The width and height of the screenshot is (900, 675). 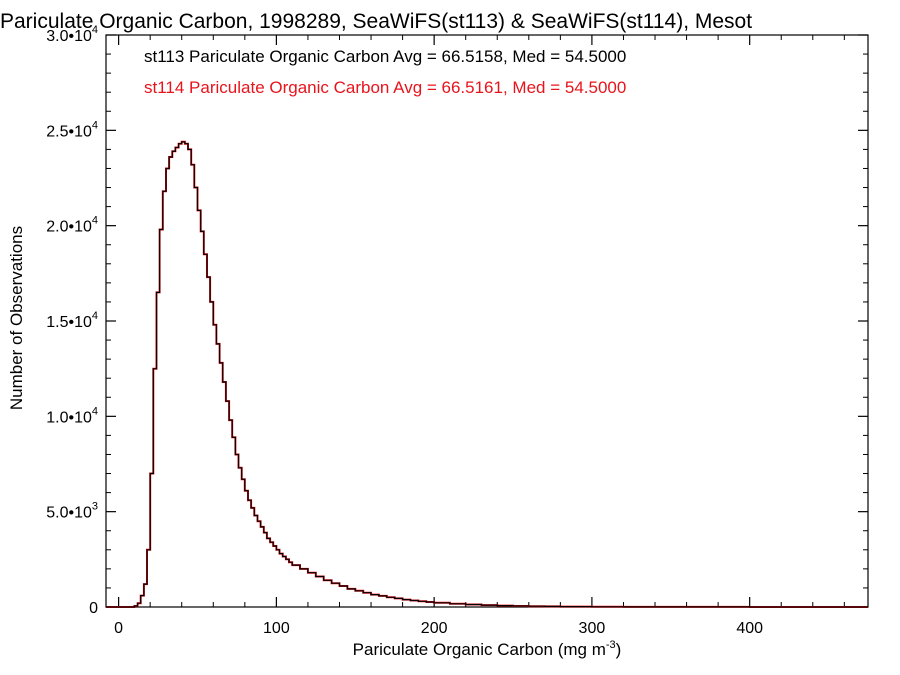 What do you see at coordinates (69, 36) in the screenshot?
I see `y-tick-label-mantissa: 3.0•10` at bounding box center [69, 36].